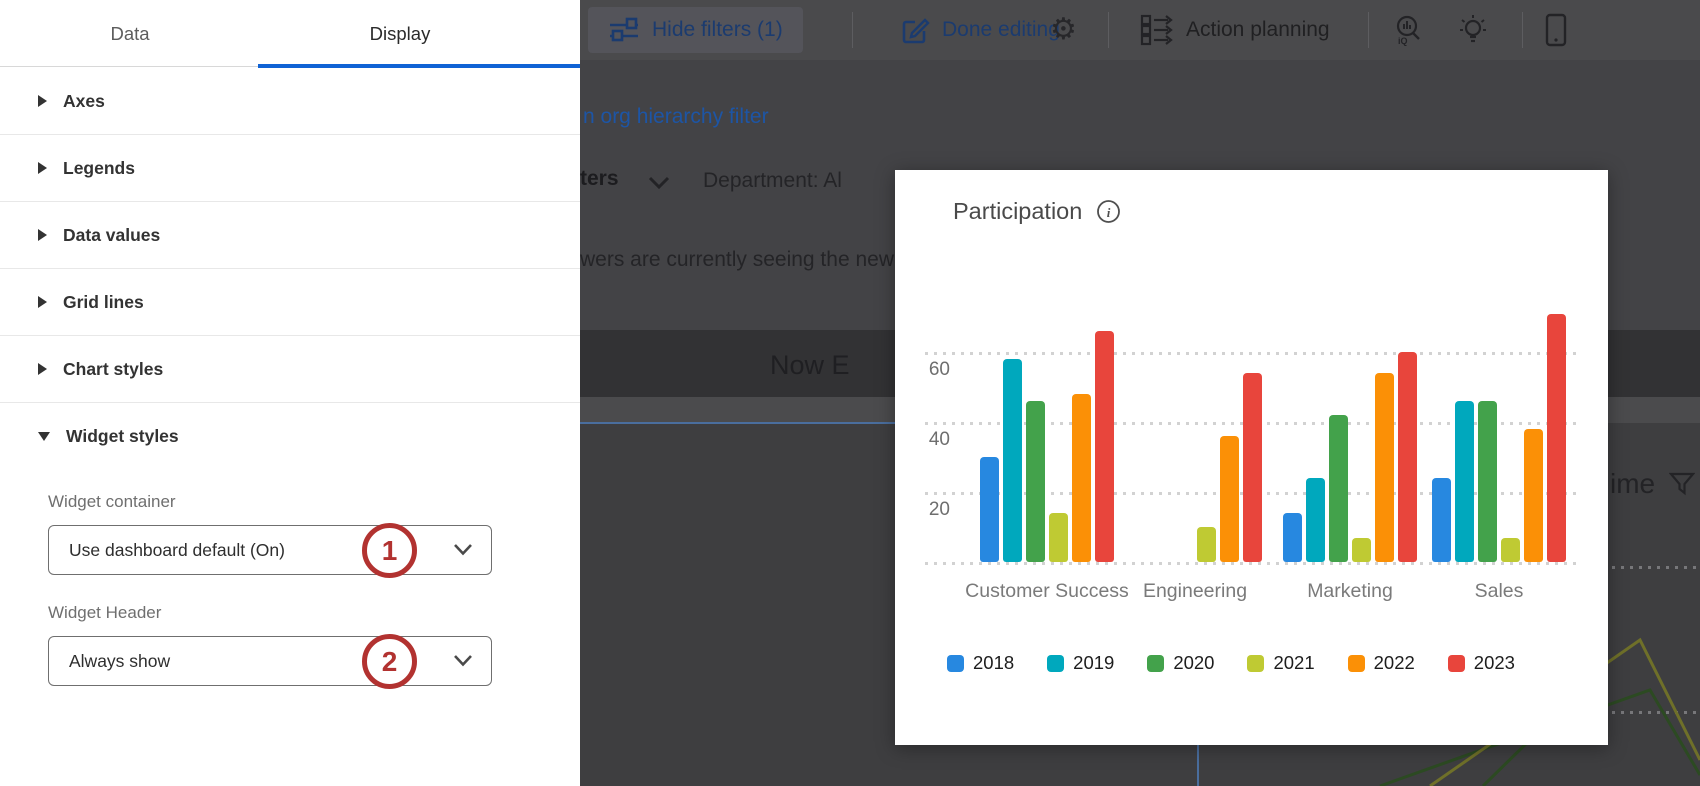 The image size is (1700, 786). What do you see at coordinates (113, 368) in the screenshot?
I see `section-label: Chart styles` at bounding box center [113, 368].